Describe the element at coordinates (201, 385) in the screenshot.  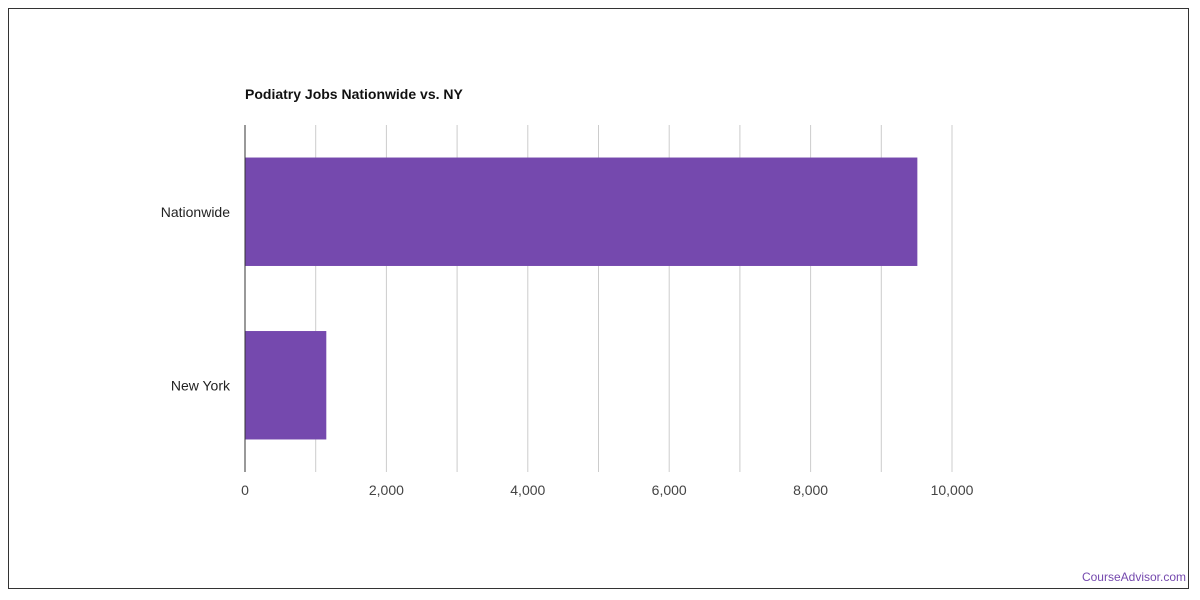
I see `category-label: New York` at that location.